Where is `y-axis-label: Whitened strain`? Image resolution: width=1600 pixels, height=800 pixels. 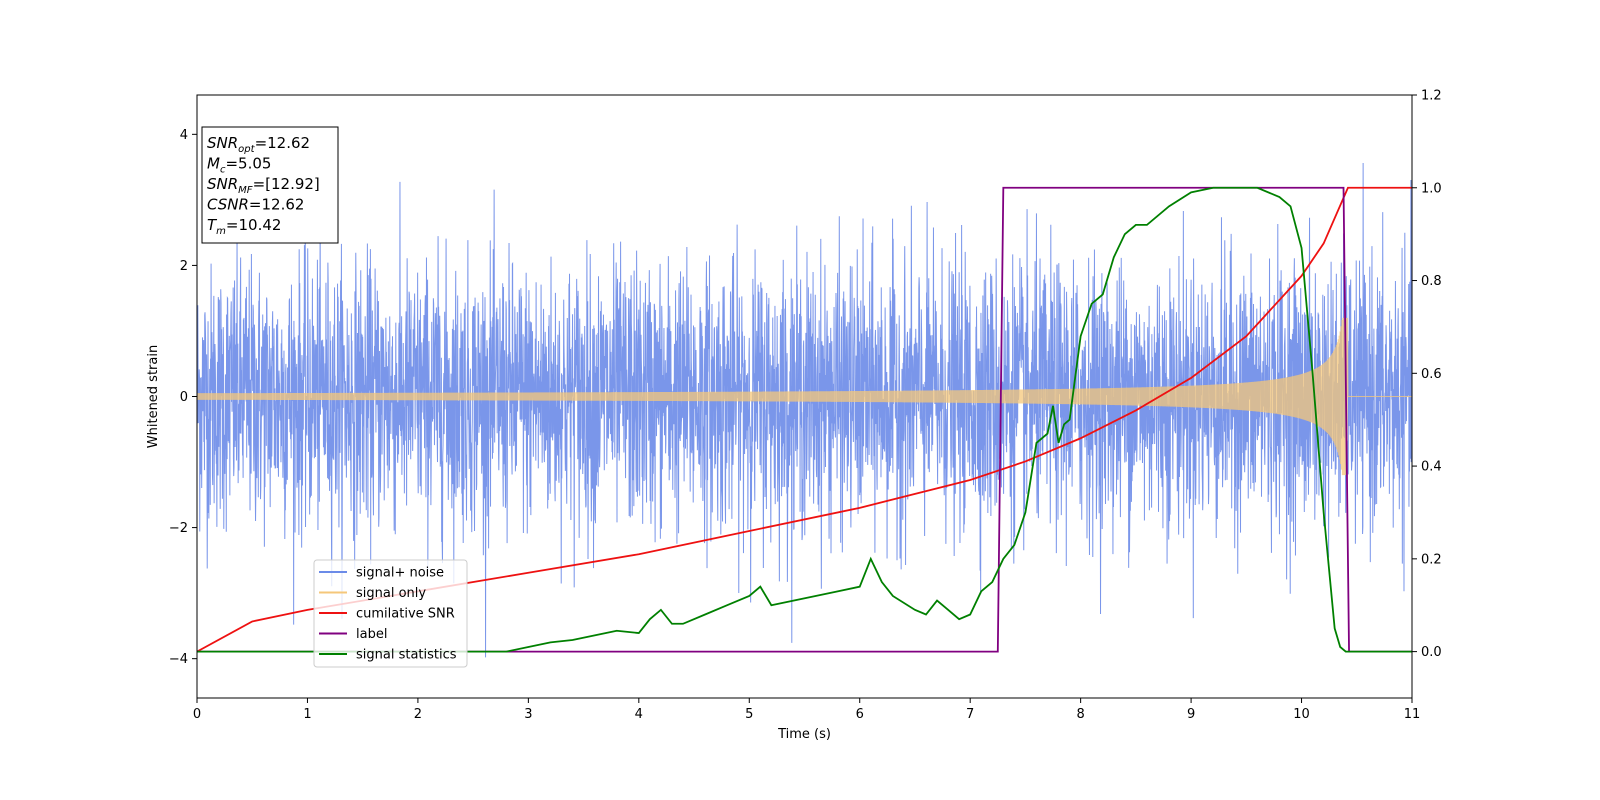 y-axis-label: Whitened strain is located at coordinates (153, 396).